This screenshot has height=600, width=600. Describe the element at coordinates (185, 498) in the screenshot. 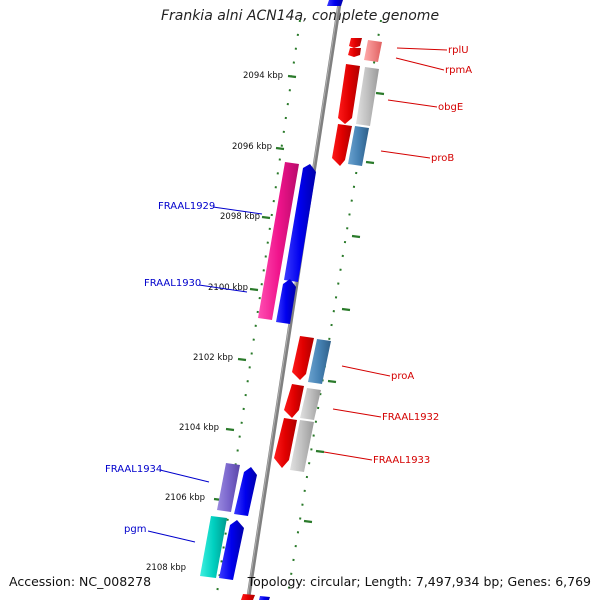

I see `tick-label: 2106 kbp` at that location.